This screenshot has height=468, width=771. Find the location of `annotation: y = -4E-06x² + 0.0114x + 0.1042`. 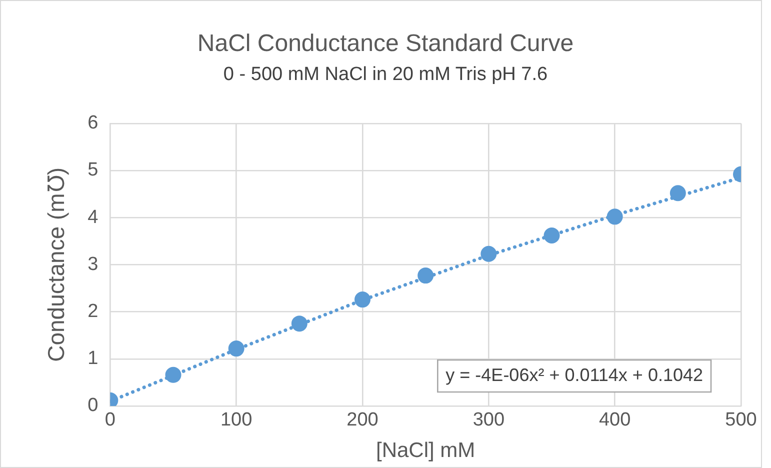

annotation: y = -4E-06x² + 0.0114x + 0.1042 is located at coordinates (575, 374).